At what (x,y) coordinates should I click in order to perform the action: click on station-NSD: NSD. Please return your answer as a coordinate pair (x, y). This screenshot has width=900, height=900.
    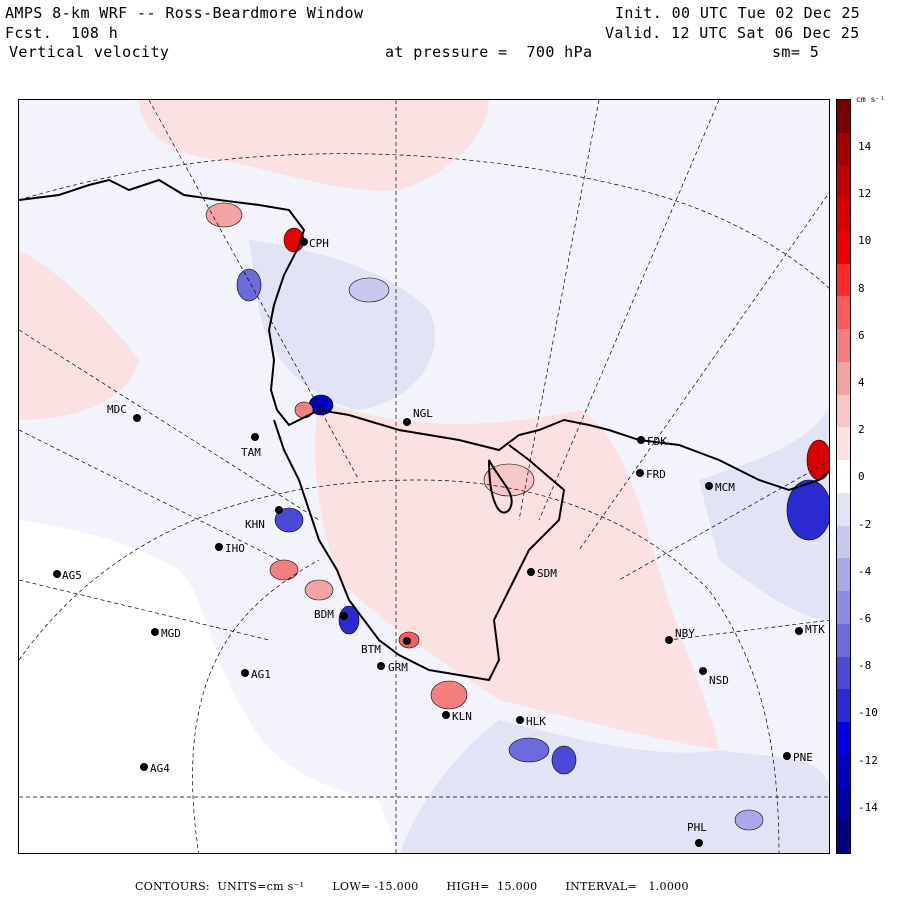
    Looking at the image, I should click on (714, 677).